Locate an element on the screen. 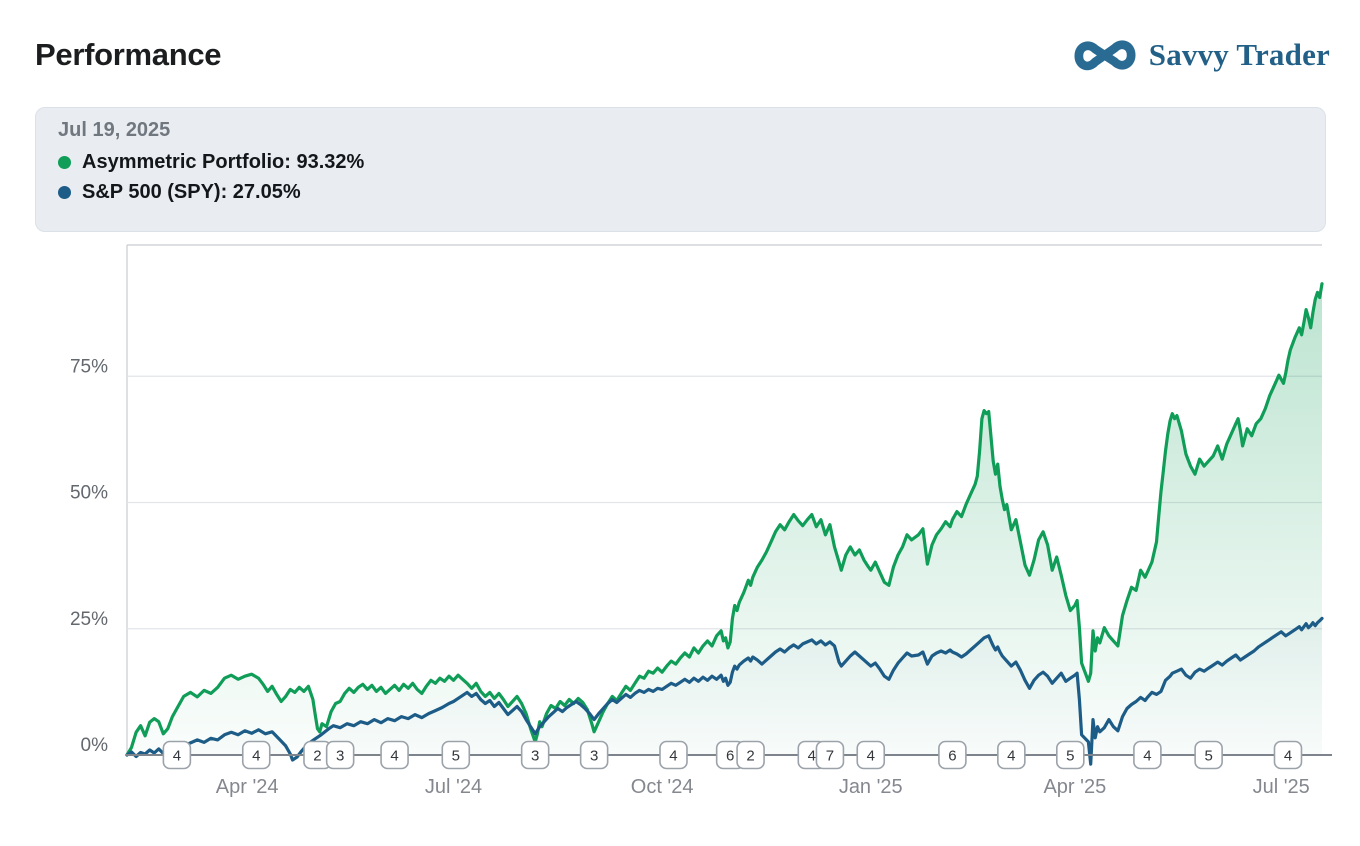 Image resolution: width=1360 pixels, height=846 pixels. trade-marker: 6 is located at coordinates (952, 755).